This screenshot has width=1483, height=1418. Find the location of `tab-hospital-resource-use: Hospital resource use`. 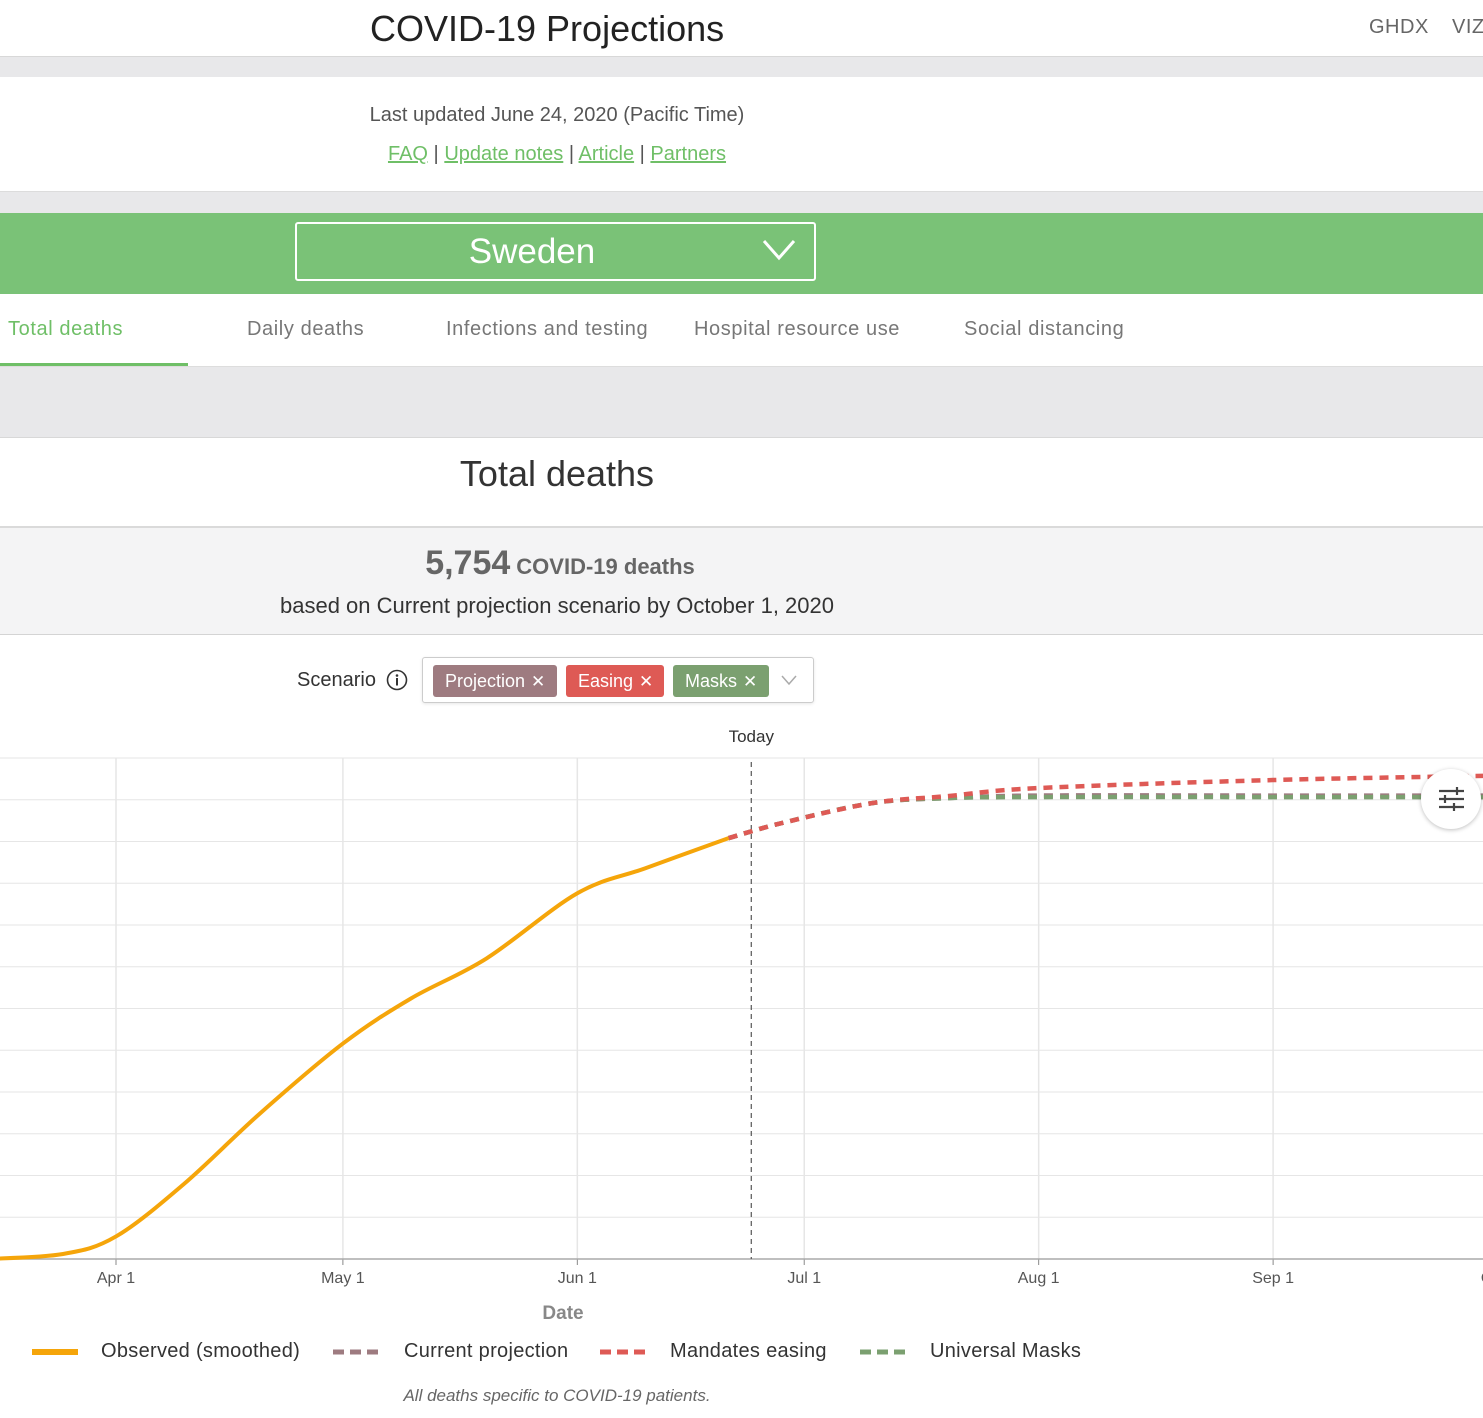

tab-hospital-resource-use: Hospital resource use is located at coordinates (797, 329).